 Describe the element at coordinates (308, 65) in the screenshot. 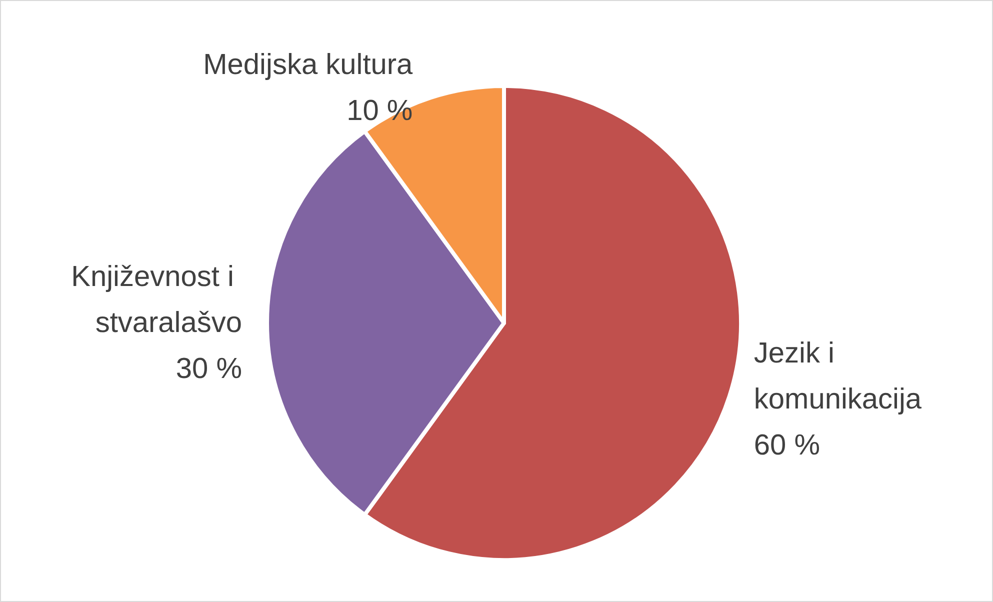

I see `slice-label: Medijska kultura` at that location.